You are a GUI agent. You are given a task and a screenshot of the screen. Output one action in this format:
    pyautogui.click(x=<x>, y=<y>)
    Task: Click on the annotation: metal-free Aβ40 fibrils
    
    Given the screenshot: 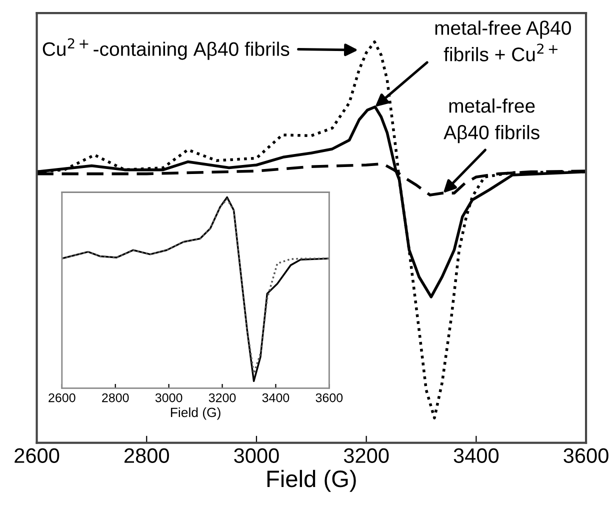 What is the action you would take?
    pyautogui.click(x=492, y=121)
    